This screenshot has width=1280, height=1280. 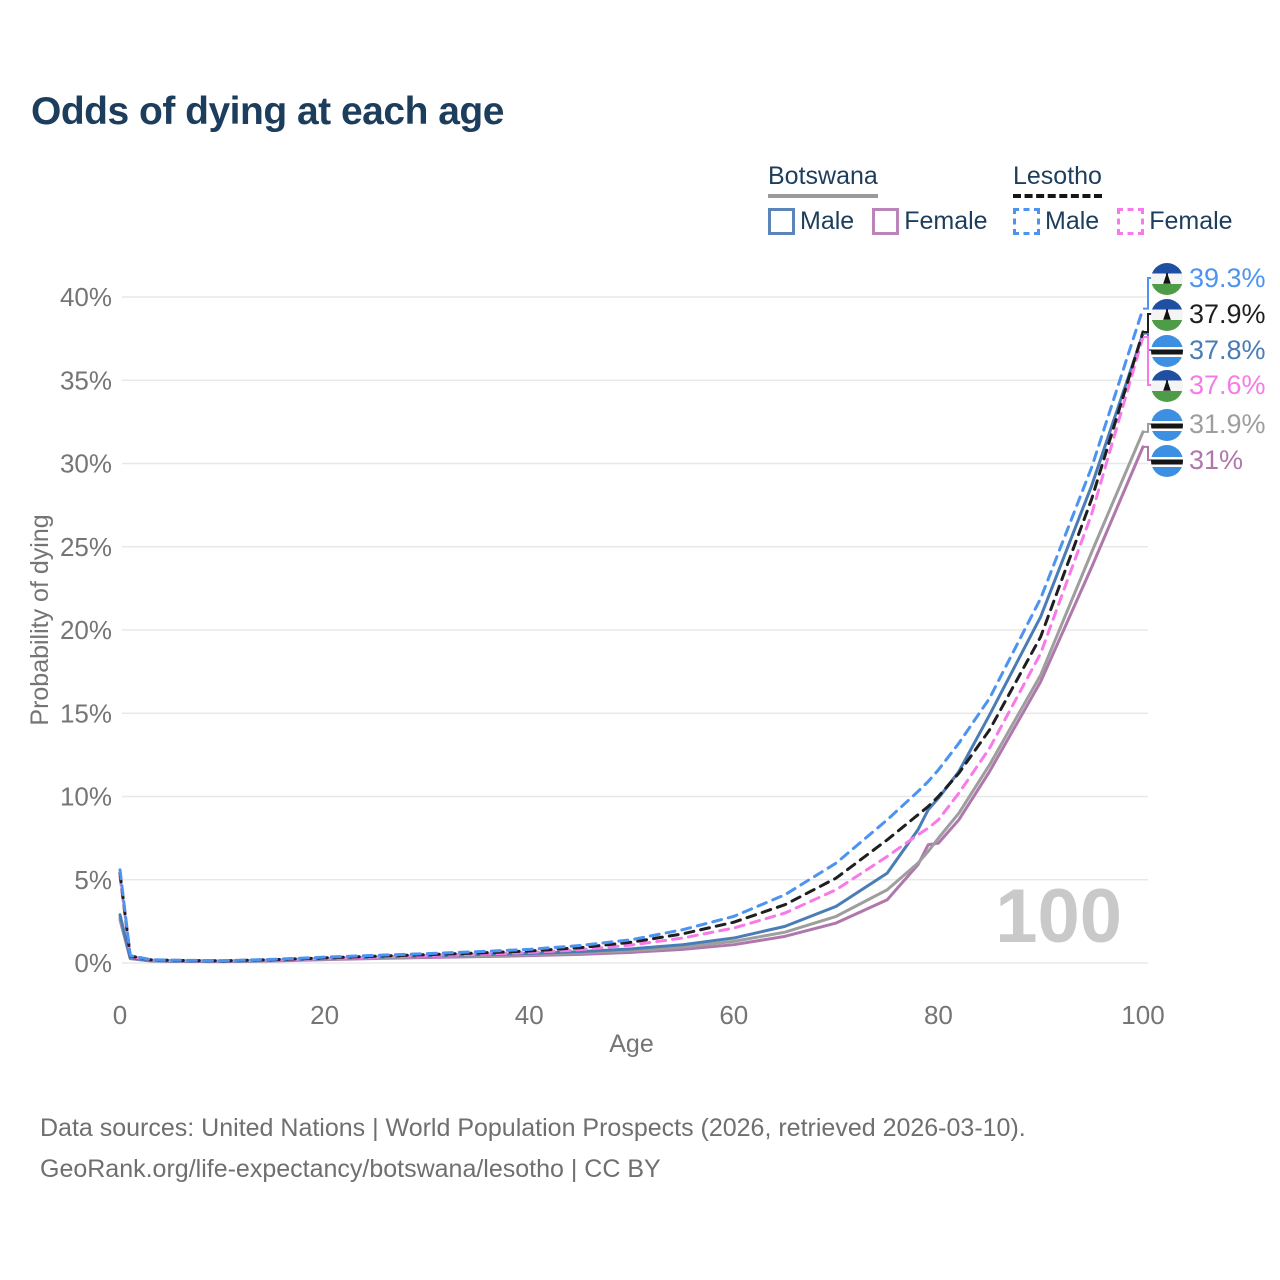 What do you see at coordinates (86, 630) in the screenshot?
I see `y-tick-label: 20%` at bounding box center [86, 630].